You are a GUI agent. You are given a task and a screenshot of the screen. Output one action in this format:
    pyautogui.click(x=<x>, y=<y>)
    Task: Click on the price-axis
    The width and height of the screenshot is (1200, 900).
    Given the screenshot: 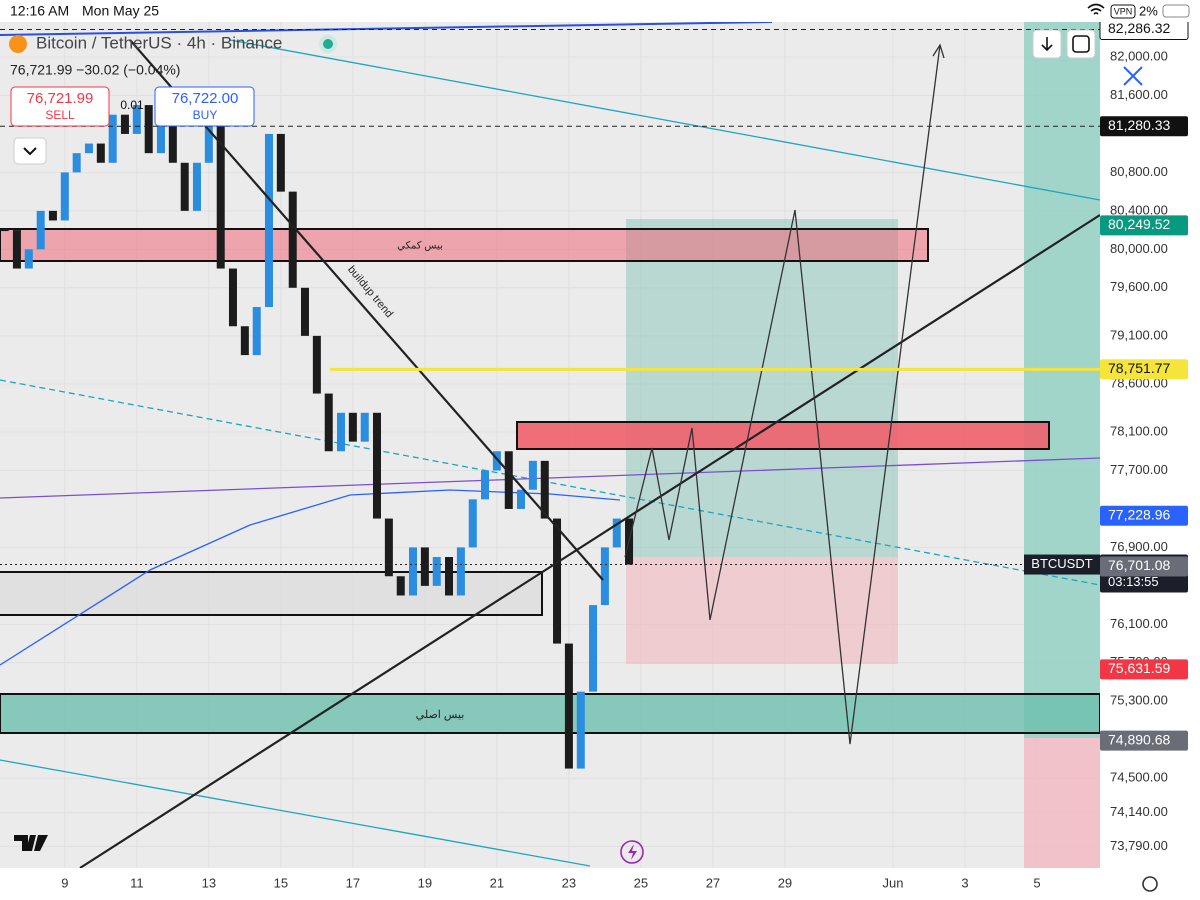 What is the action you would take?
    pyautogui.click(x=1150, y=461)
    